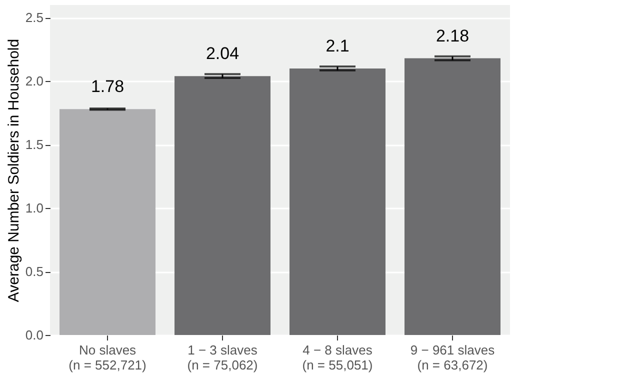  I want to click on x-tick-label: No slaves (n = 552,721), so click(107, 357).